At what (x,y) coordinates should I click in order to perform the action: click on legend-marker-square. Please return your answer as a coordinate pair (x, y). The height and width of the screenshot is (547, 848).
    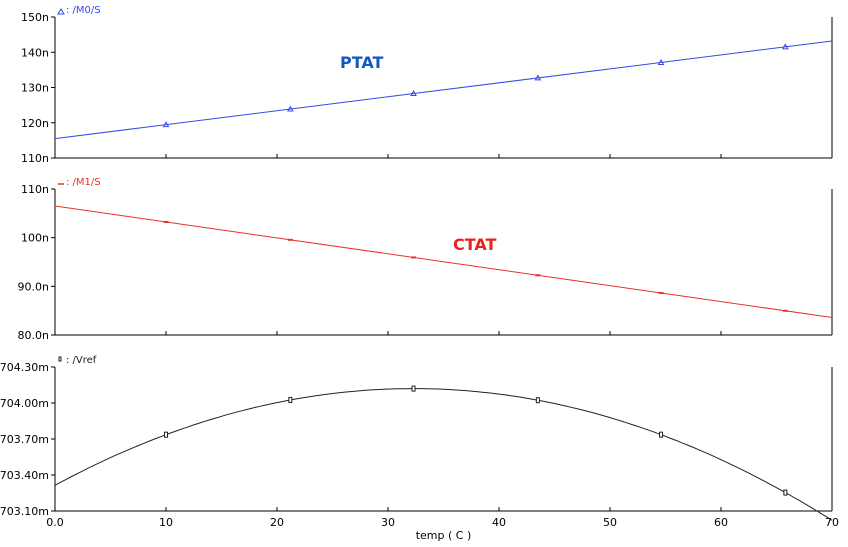
    Looking at the image, I should click on (60, 359).